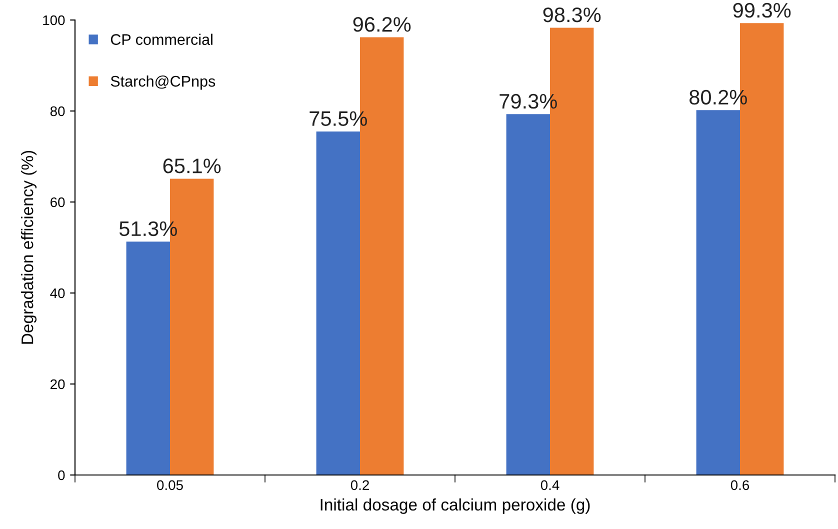  What do you see at coordinates (382, 24) in the screenshot?
I see `data-label: 96.2%` at bounding box center [382, 24].